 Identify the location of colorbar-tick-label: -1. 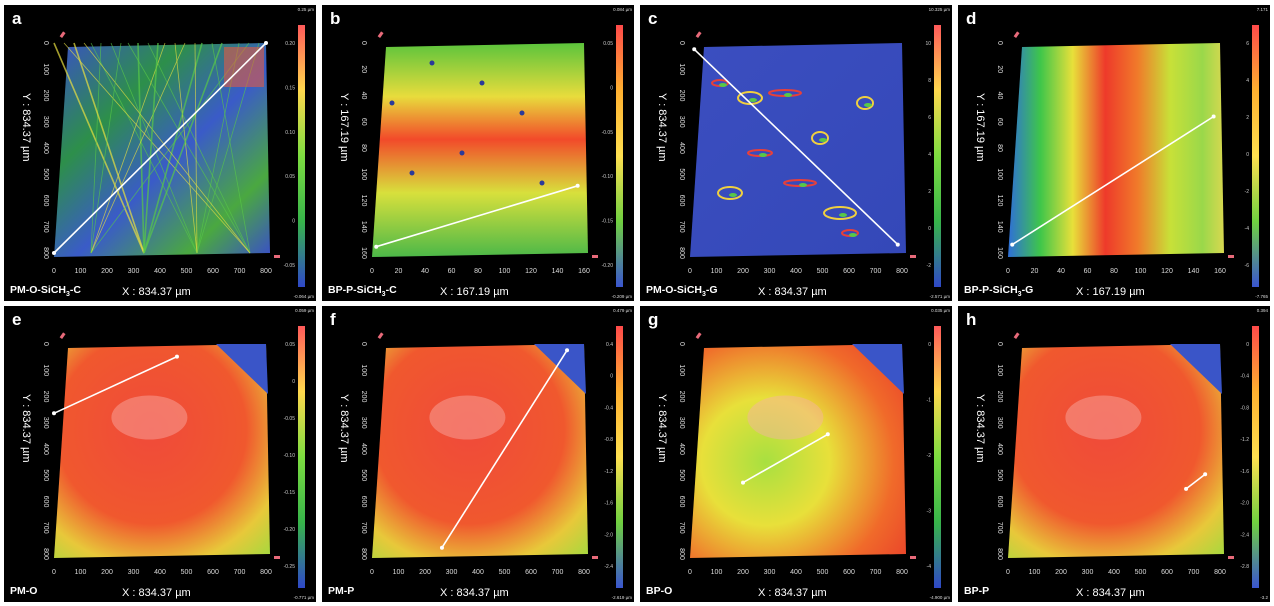
(929, 401).